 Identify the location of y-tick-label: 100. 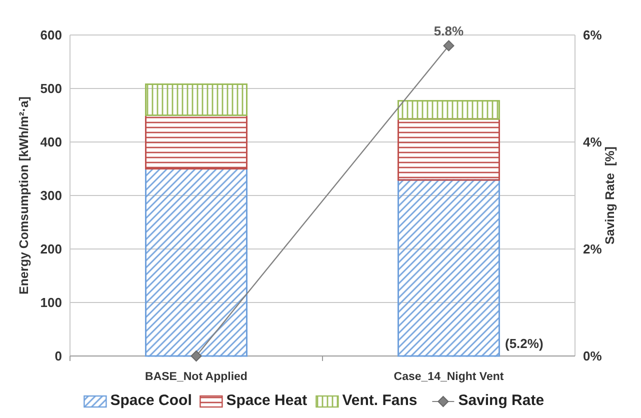
(51, 302).